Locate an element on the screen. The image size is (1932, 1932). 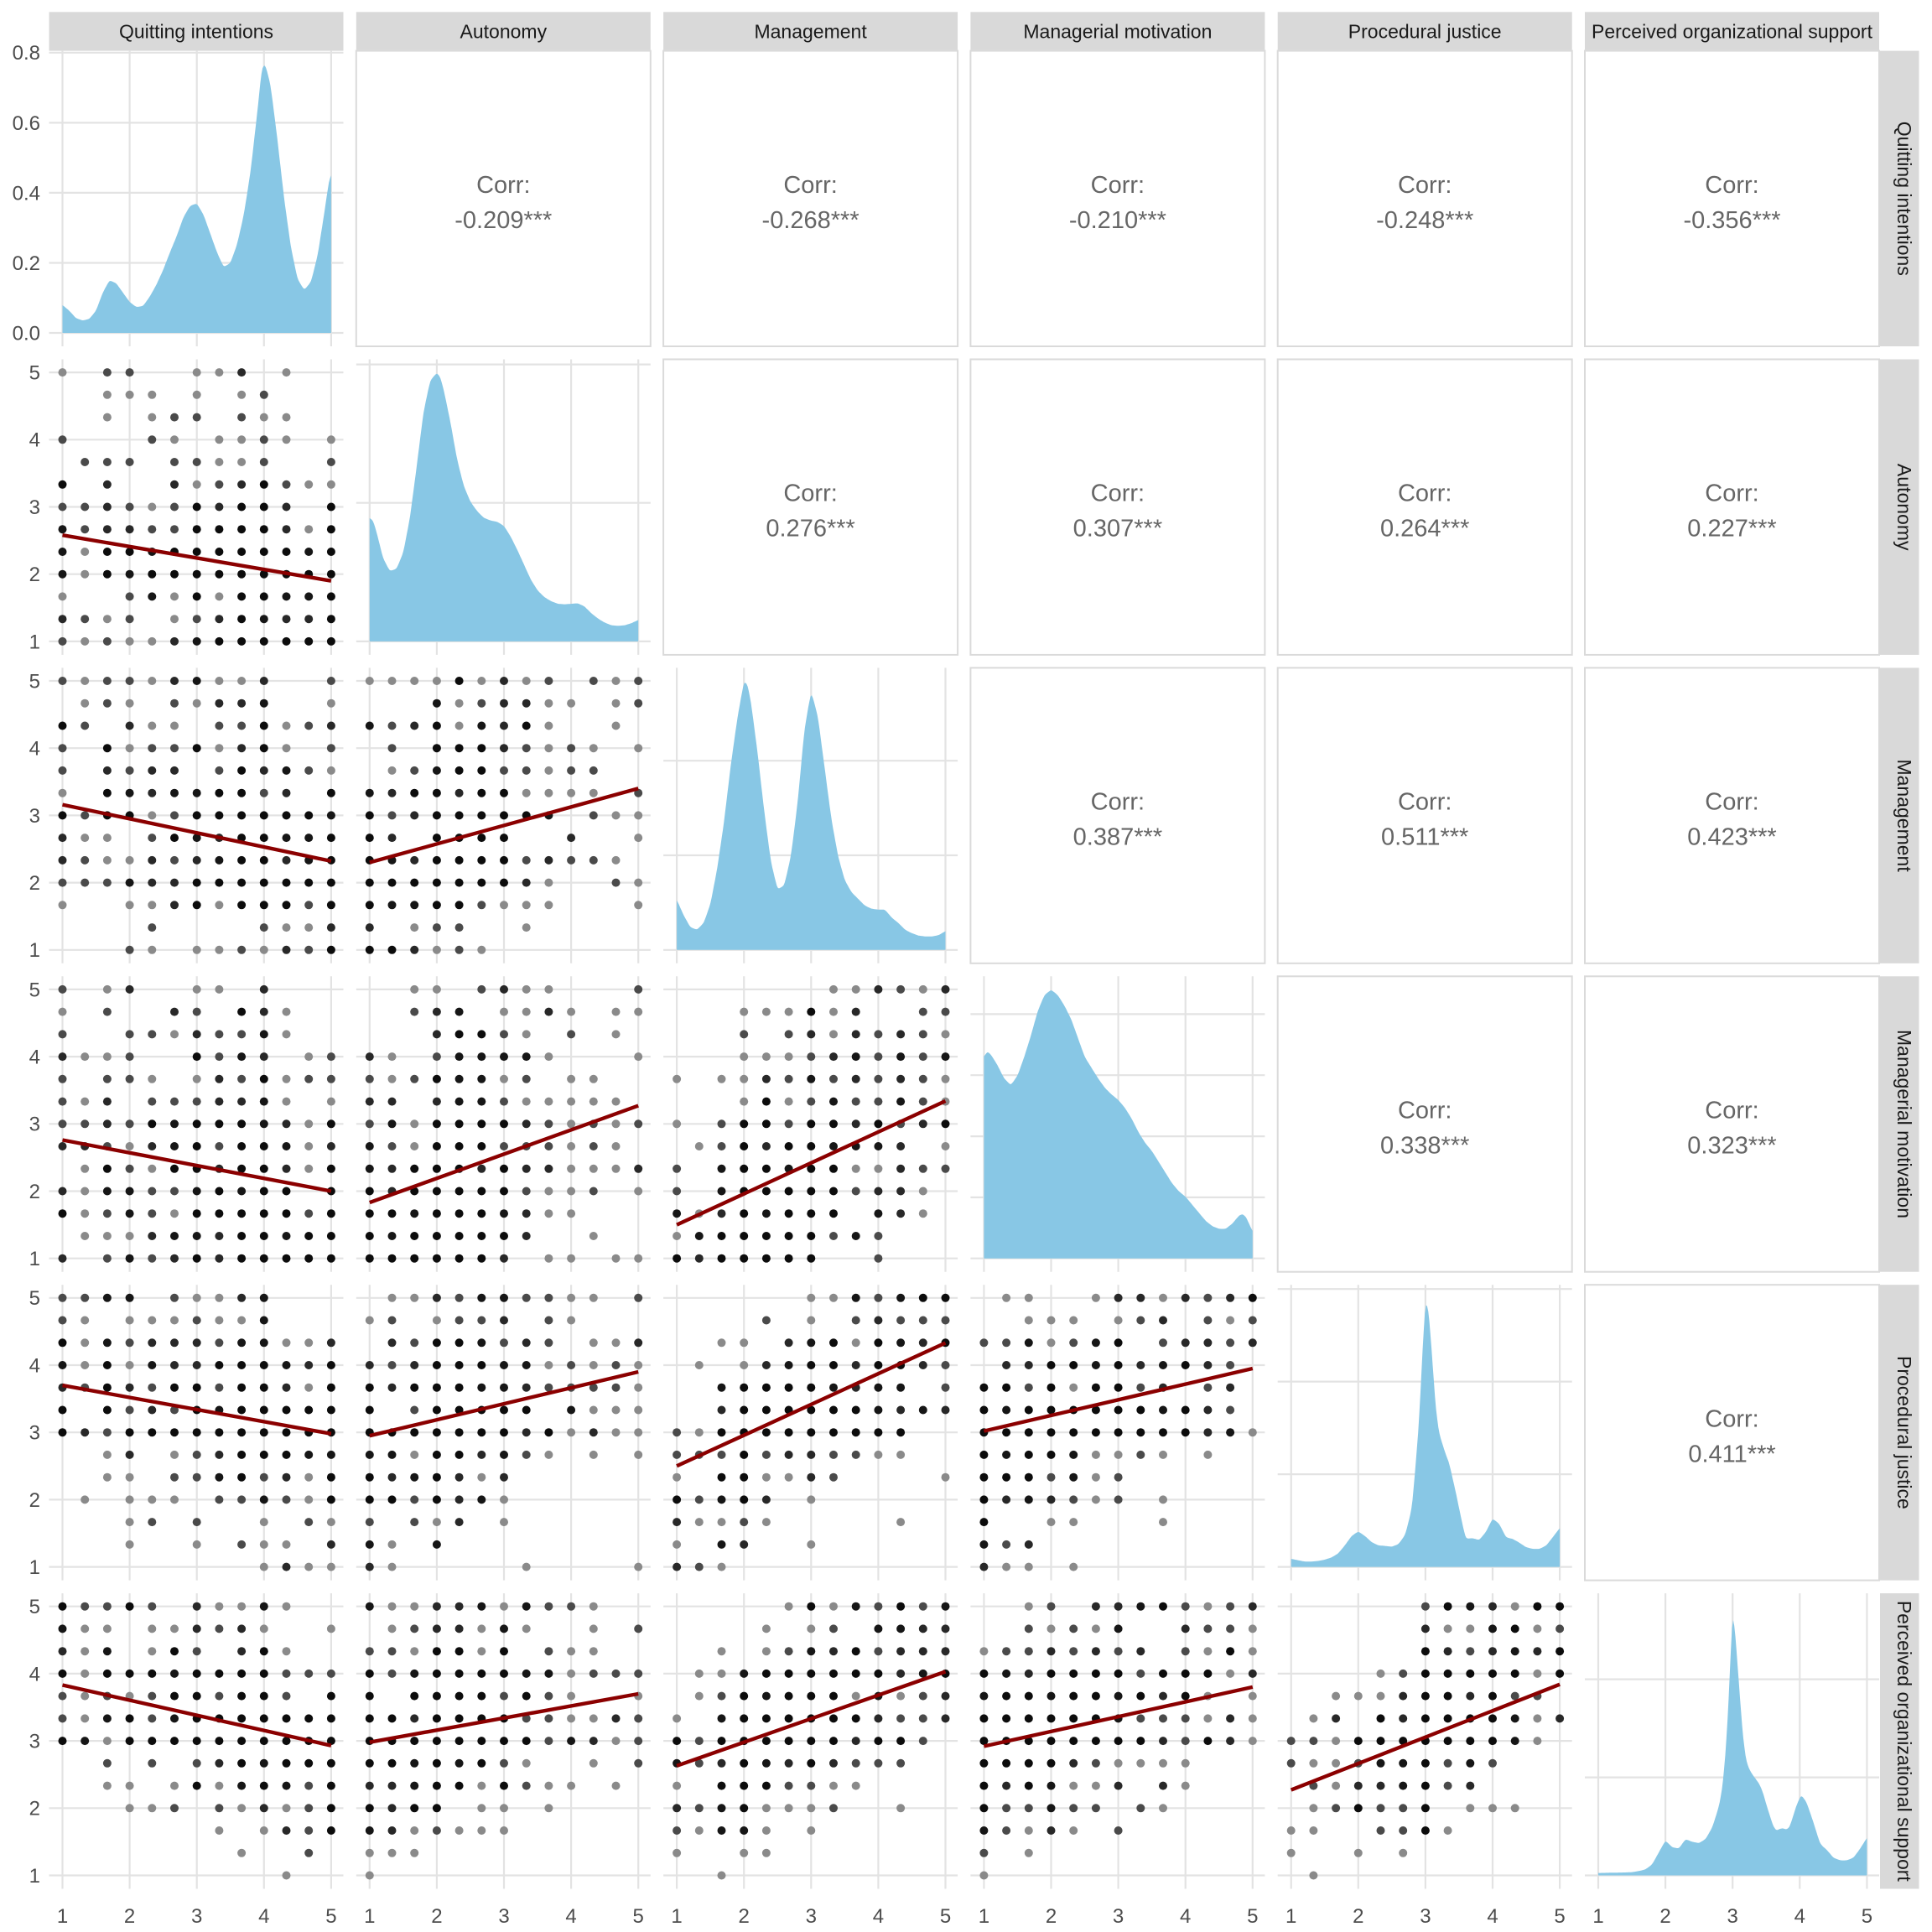
svg-text: 0.276*** is located at coordinates (810, 529).